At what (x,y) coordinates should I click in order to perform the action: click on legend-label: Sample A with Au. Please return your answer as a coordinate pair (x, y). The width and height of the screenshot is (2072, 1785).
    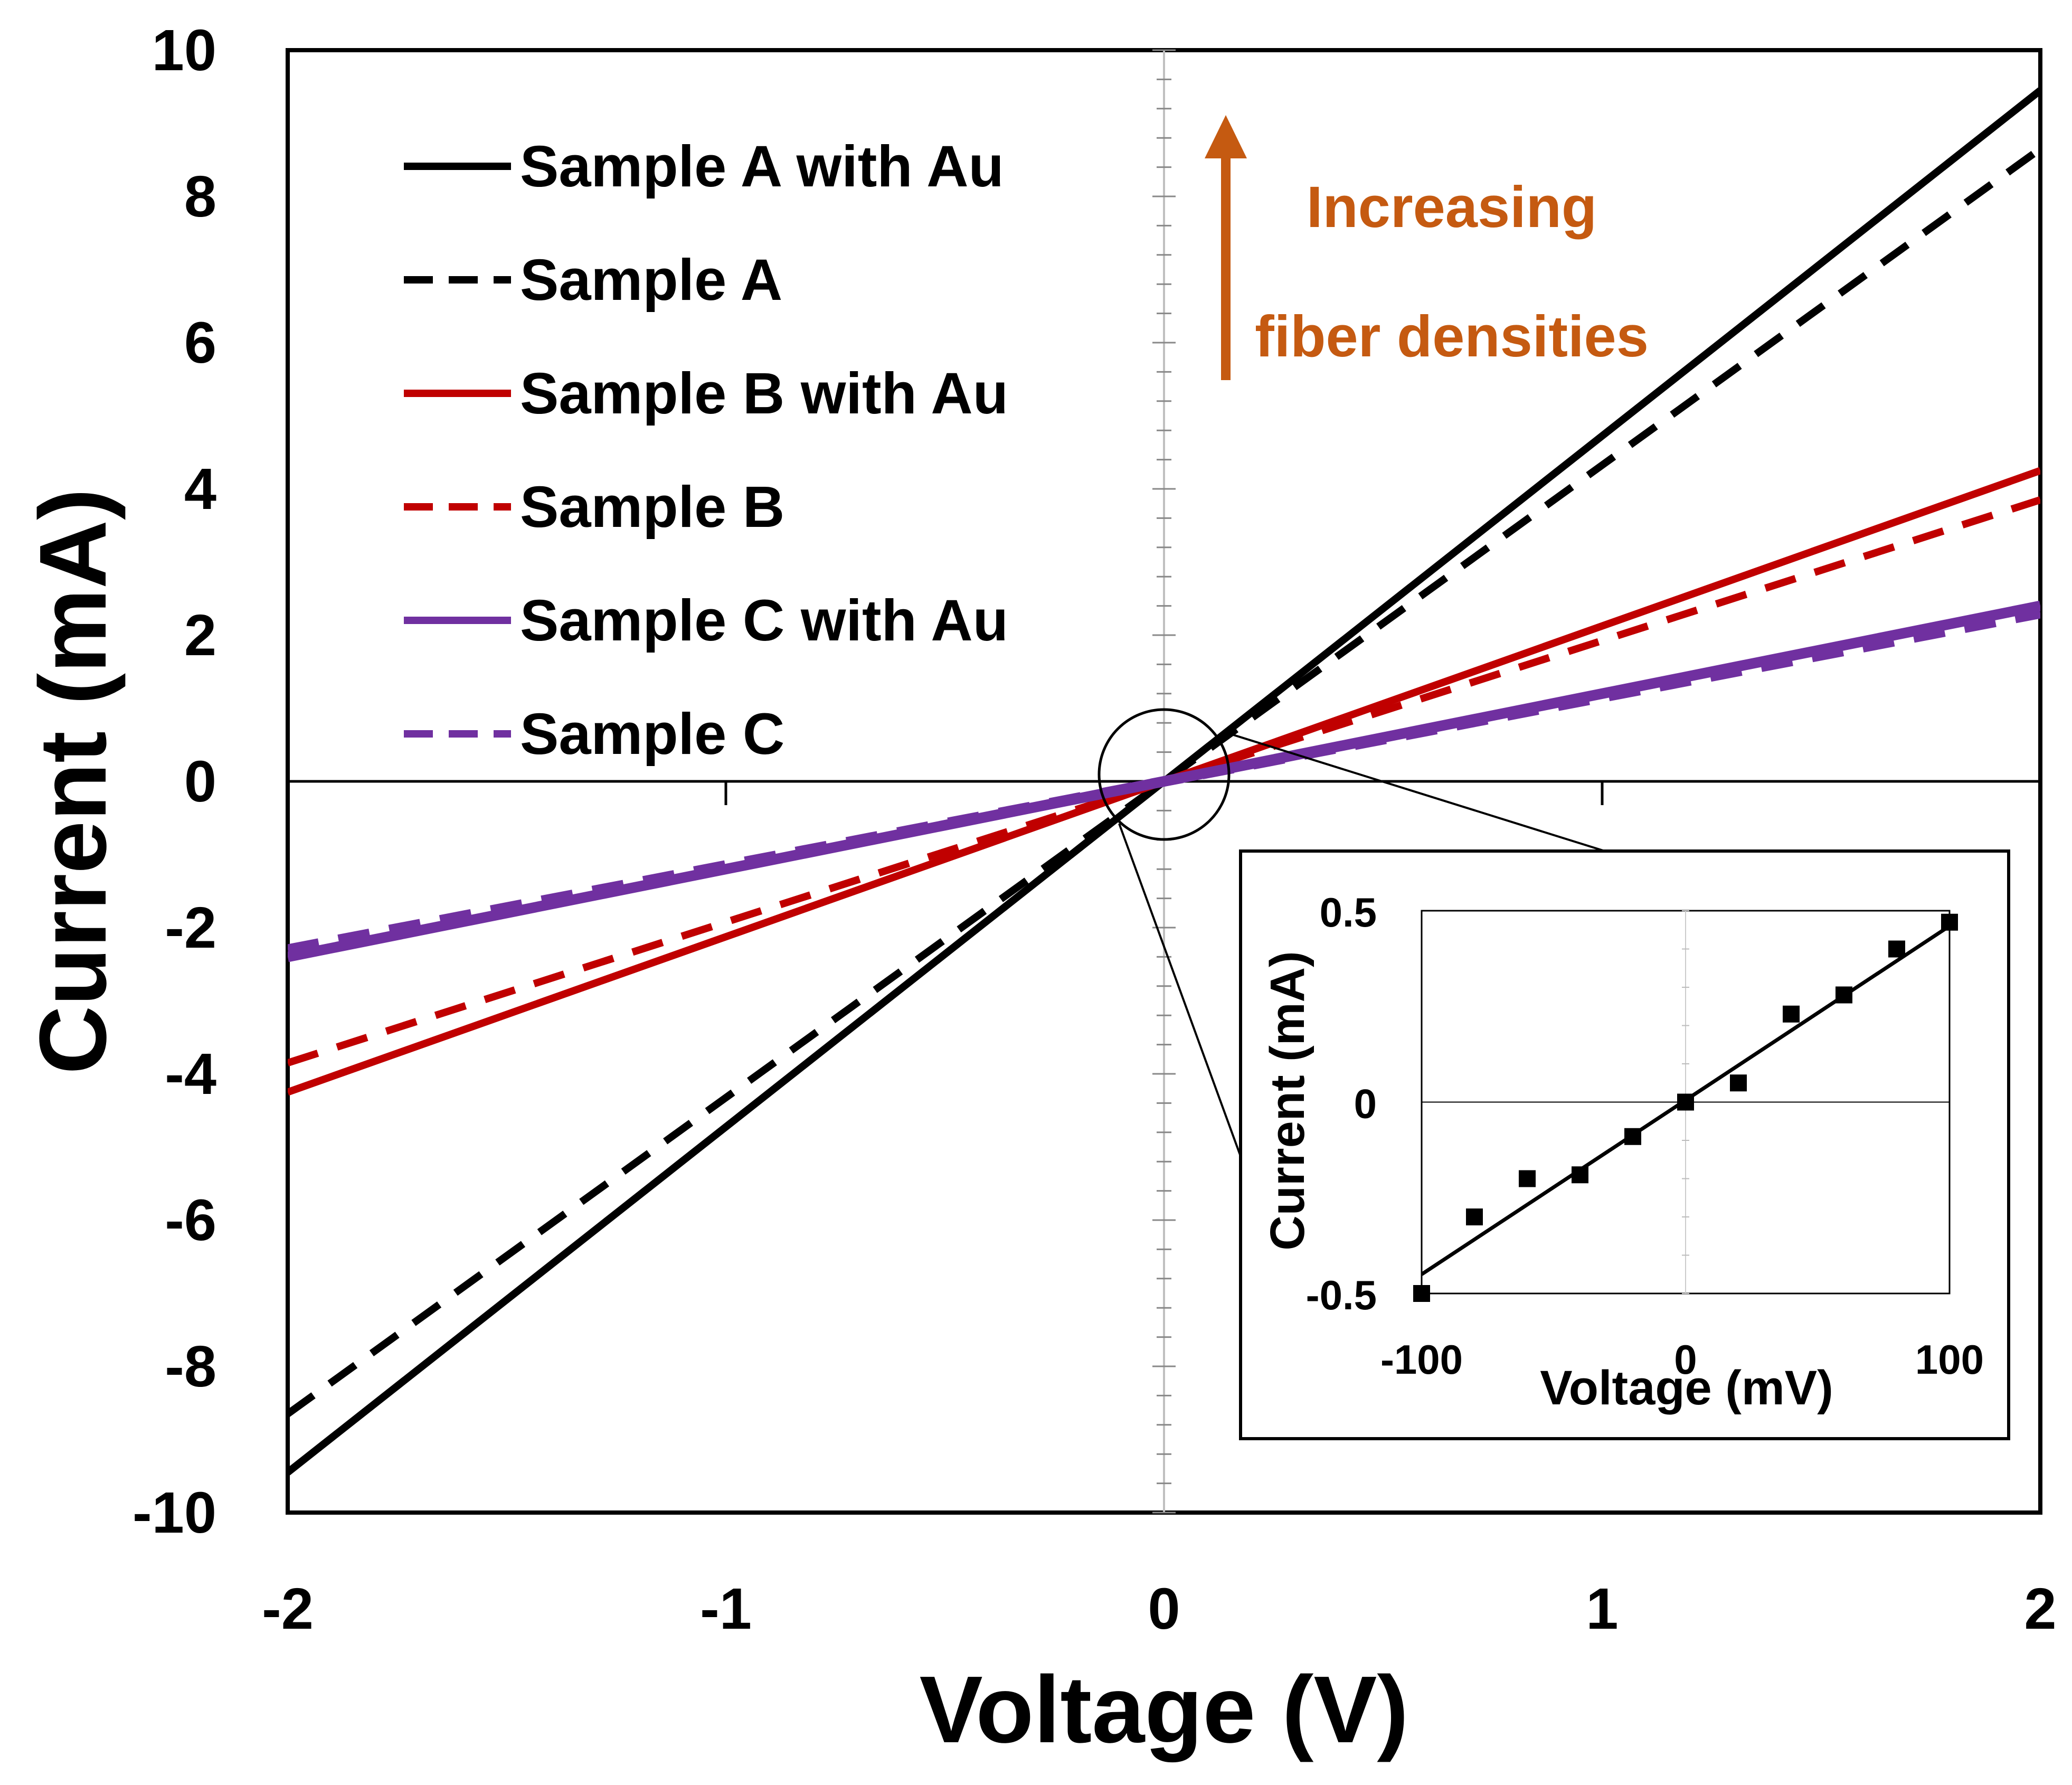
    Looking at the image, I should click on (762, 166).